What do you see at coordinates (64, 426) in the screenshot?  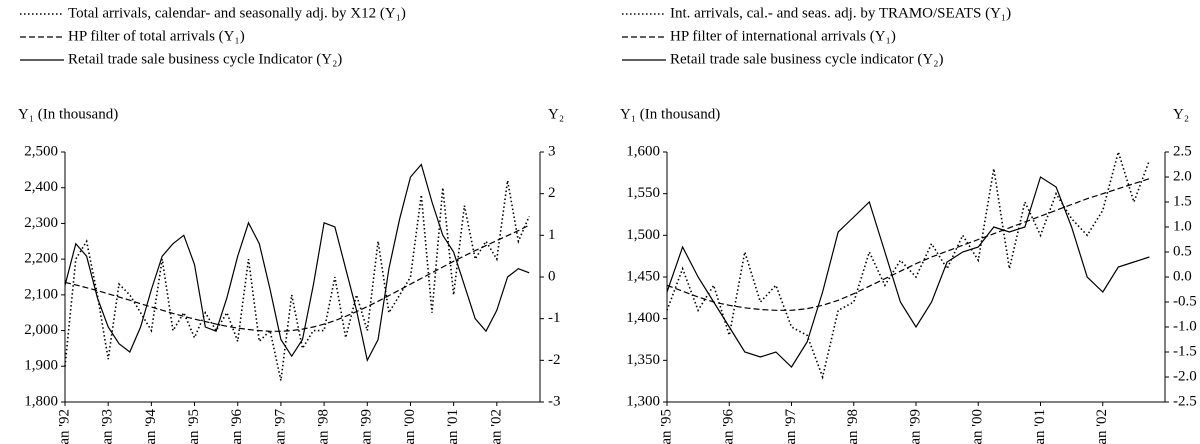 I see `x-tick-label: Jan '92` at bounding box center [64, 426].